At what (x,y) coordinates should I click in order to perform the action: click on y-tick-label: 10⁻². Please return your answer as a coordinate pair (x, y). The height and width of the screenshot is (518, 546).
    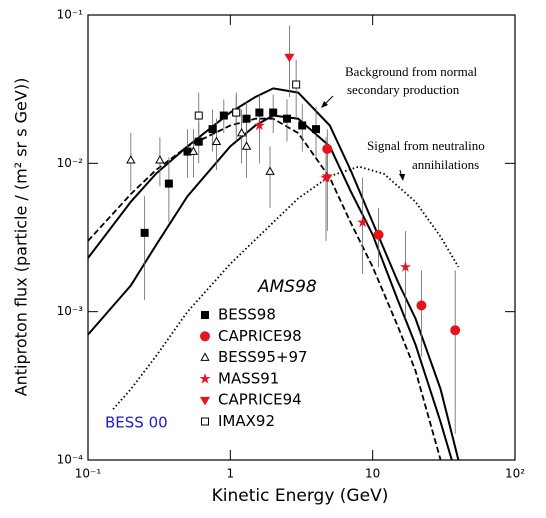
    Looking at the image, I should click on (70, 163).